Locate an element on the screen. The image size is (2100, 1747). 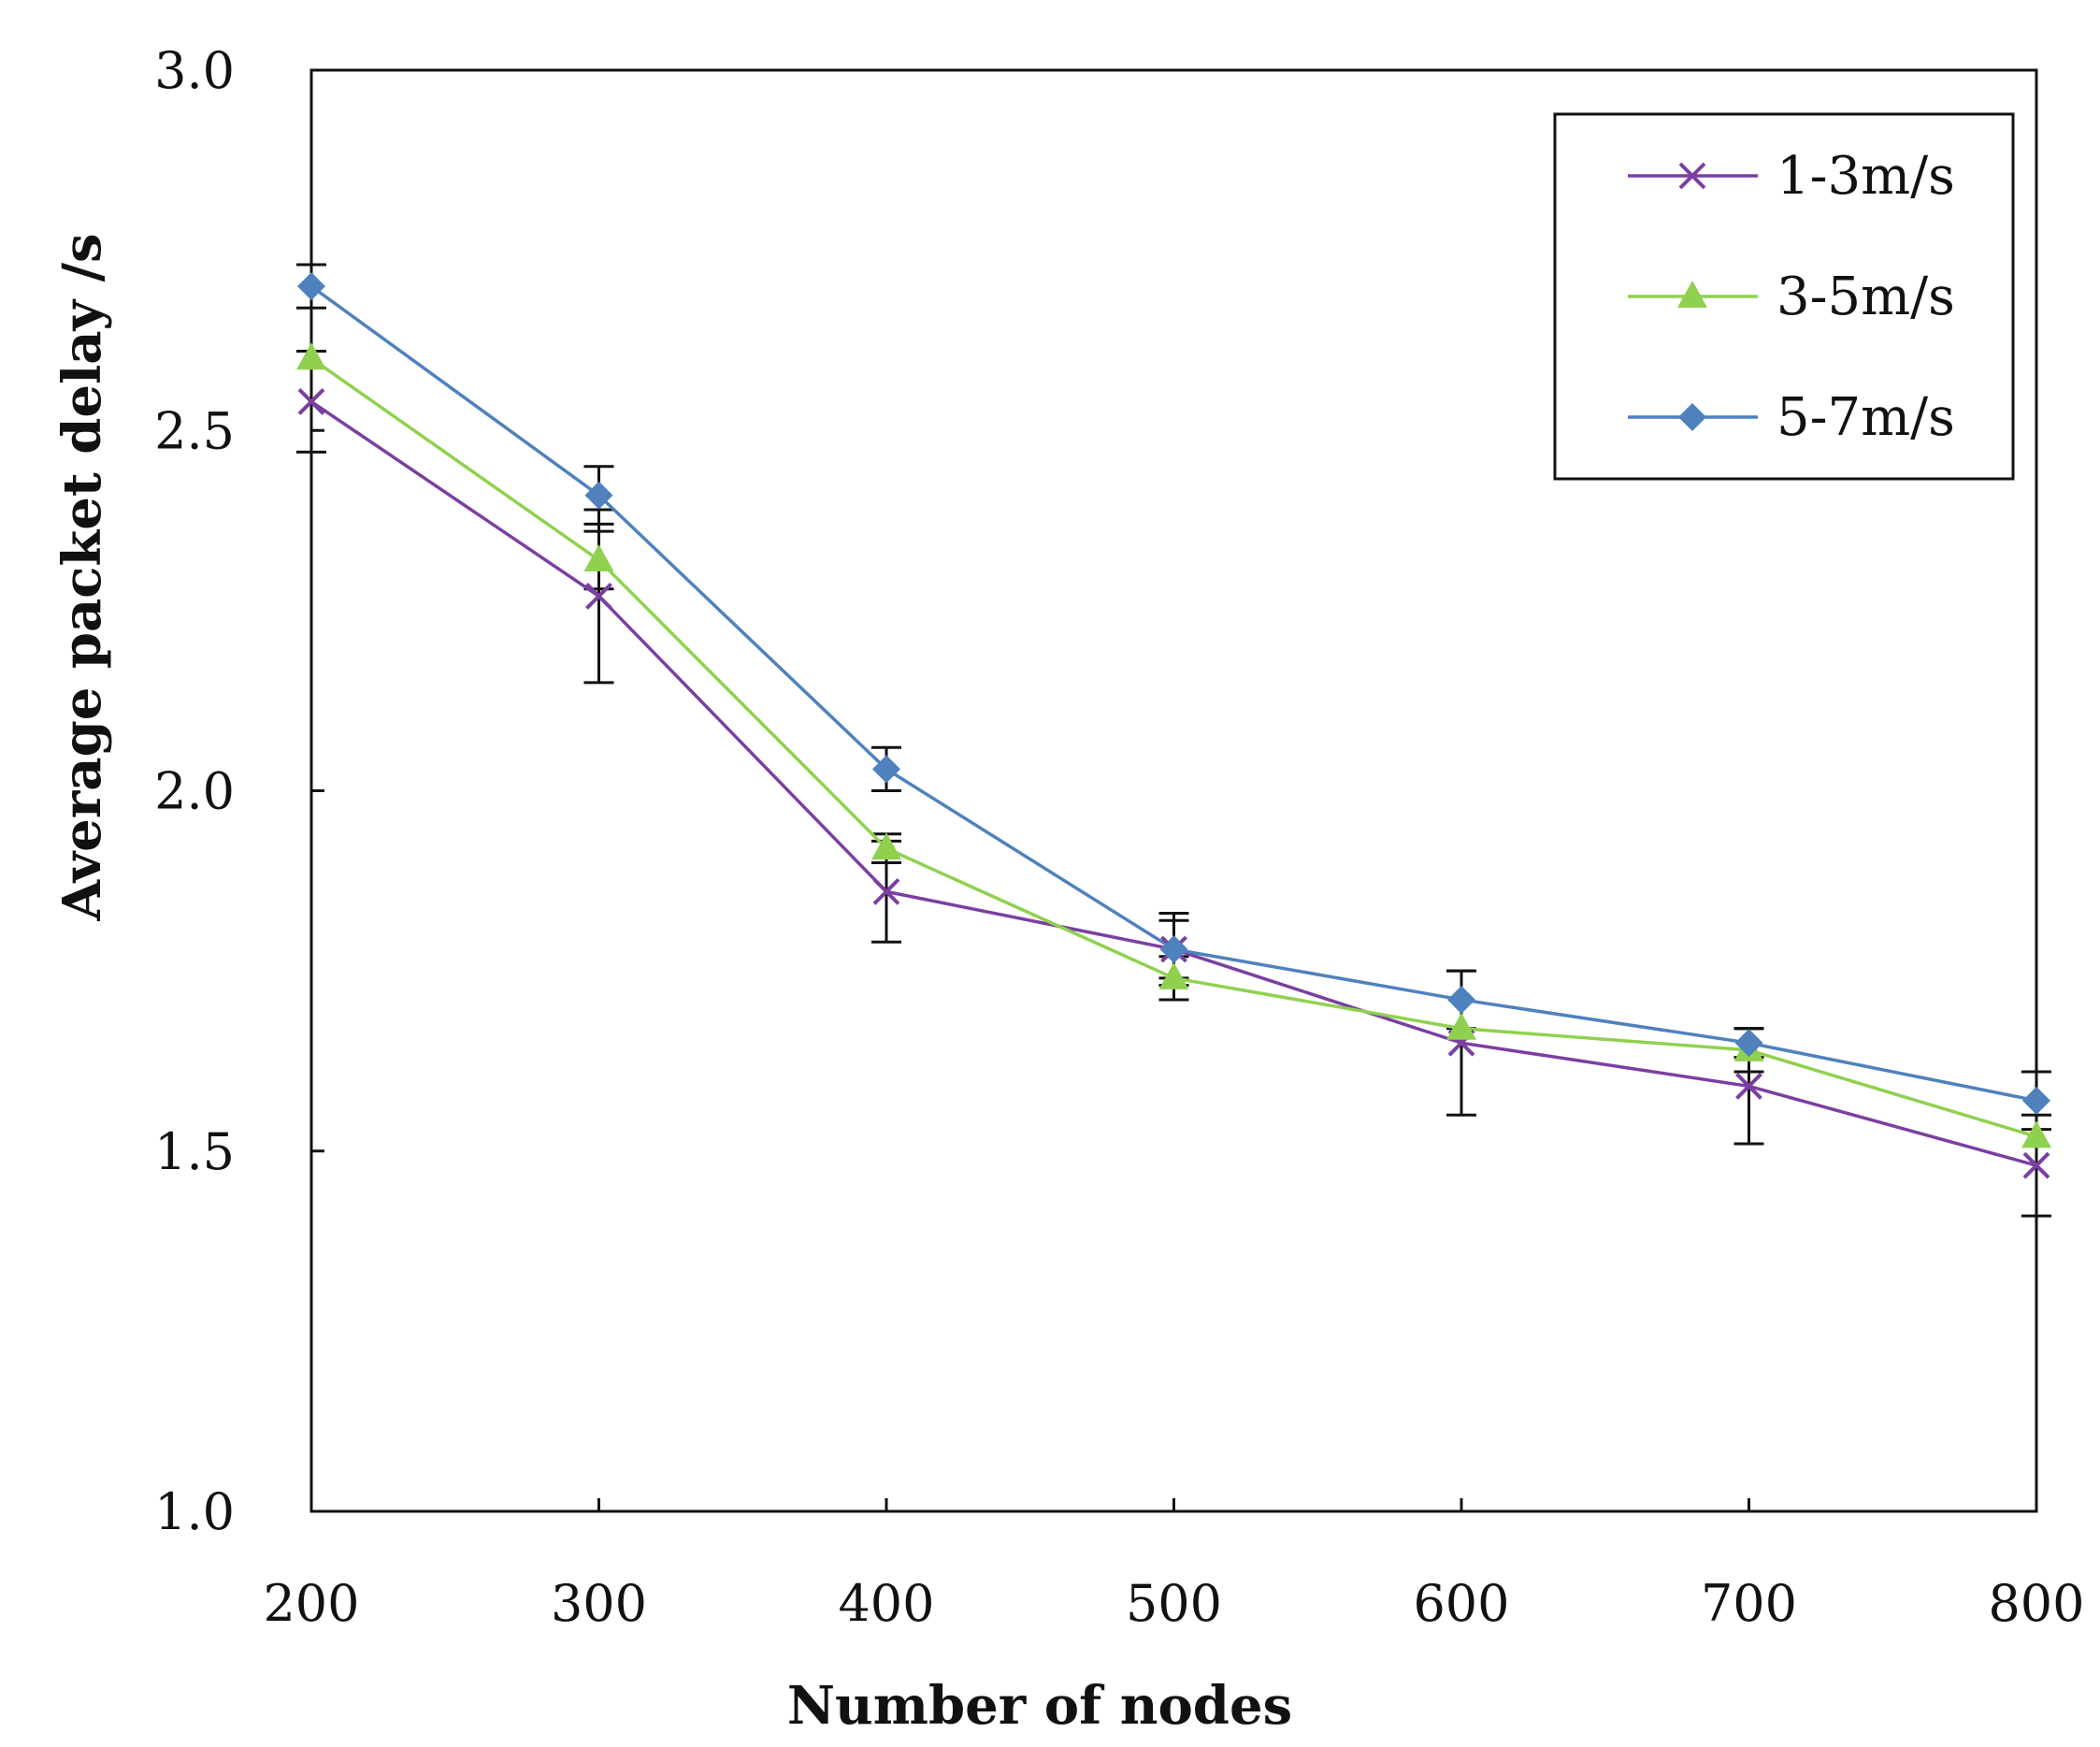
y-tick-label: 2.0 is located at coordinates (194, 791).